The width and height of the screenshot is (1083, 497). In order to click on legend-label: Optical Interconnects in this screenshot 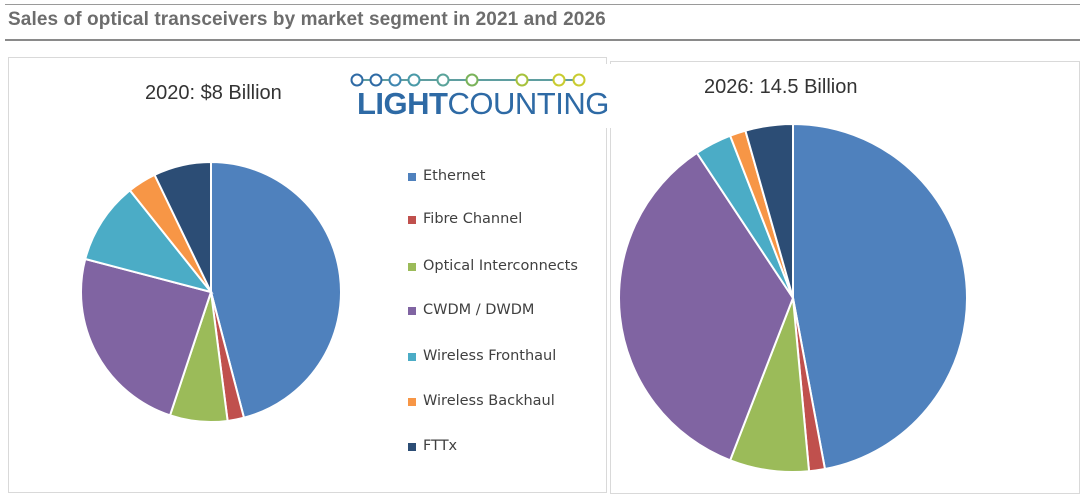, I will do `click(500, 266)`.